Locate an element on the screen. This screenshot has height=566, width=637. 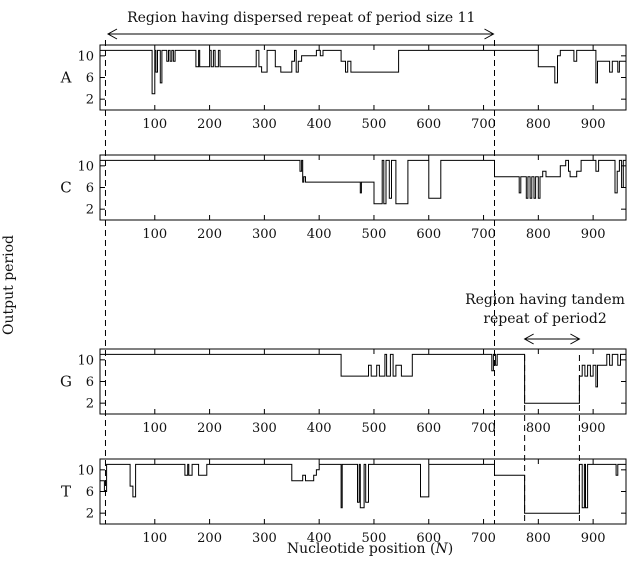
x-tick-label-a-700: 700 is located at coordinates (483, 124).